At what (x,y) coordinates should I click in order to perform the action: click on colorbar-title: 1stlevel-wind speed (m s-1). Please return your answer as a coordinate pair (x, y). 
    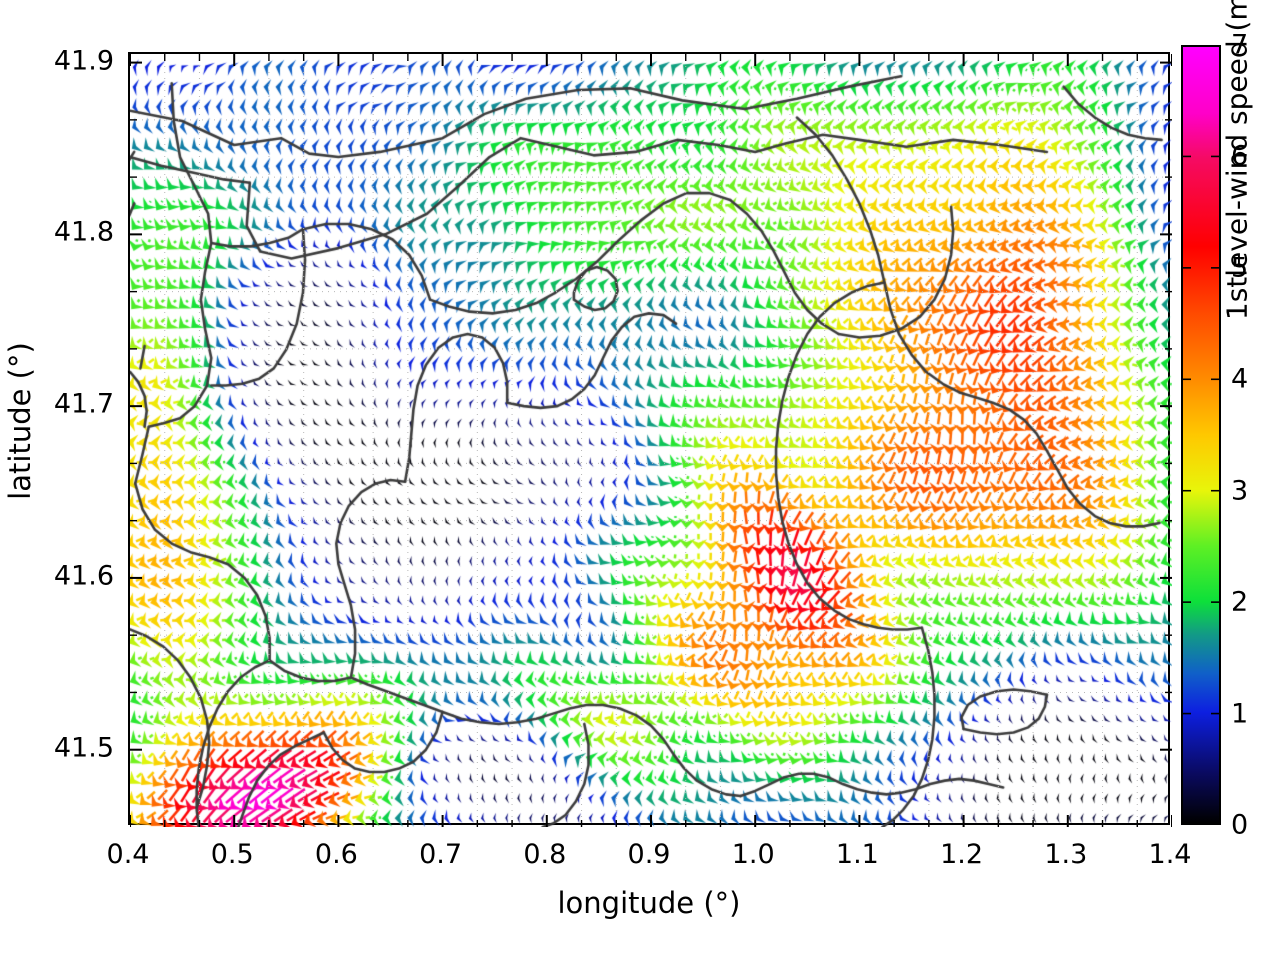
    Looking at the image, I should click on (1236, 205).